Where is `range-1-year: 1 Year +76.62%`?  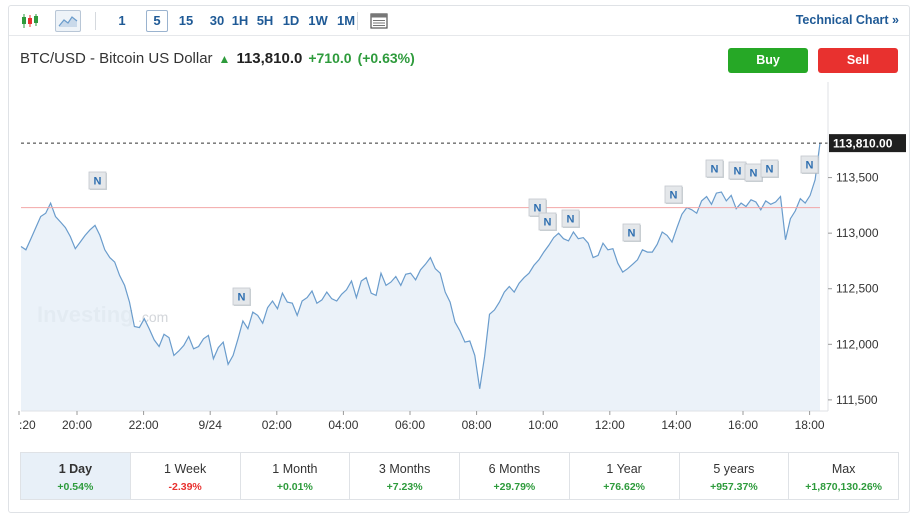
range-1-year: 1 Year +76.62% is located at coordinates (625, 476).